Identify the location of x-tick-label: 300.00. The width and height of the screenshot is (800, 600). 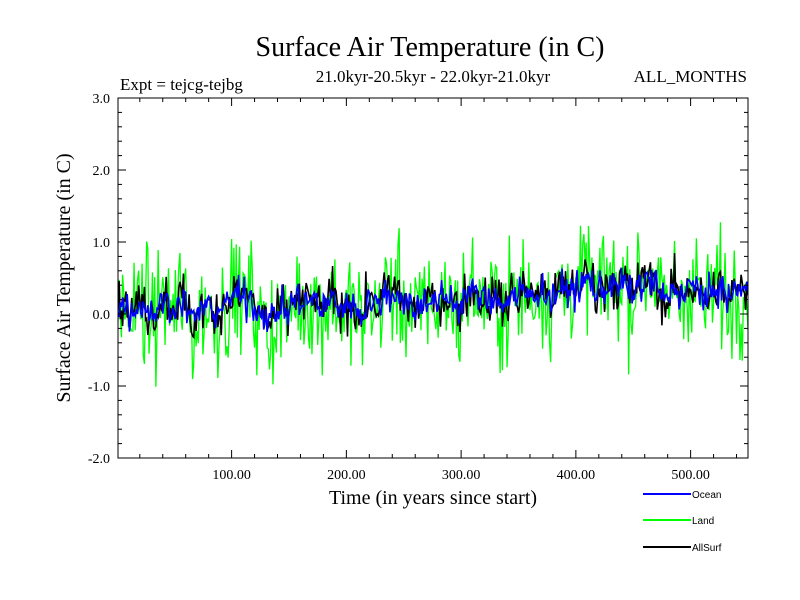
(461, 475).